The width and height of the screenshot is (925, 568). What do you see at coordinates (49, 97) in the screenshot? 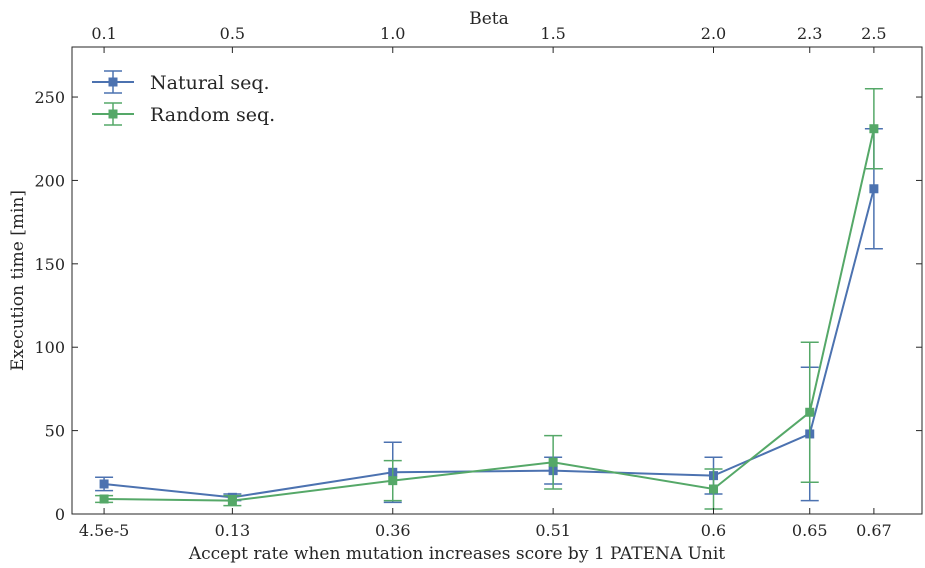
I see `y-tick-label: 250` at bounding box center [49, 97].